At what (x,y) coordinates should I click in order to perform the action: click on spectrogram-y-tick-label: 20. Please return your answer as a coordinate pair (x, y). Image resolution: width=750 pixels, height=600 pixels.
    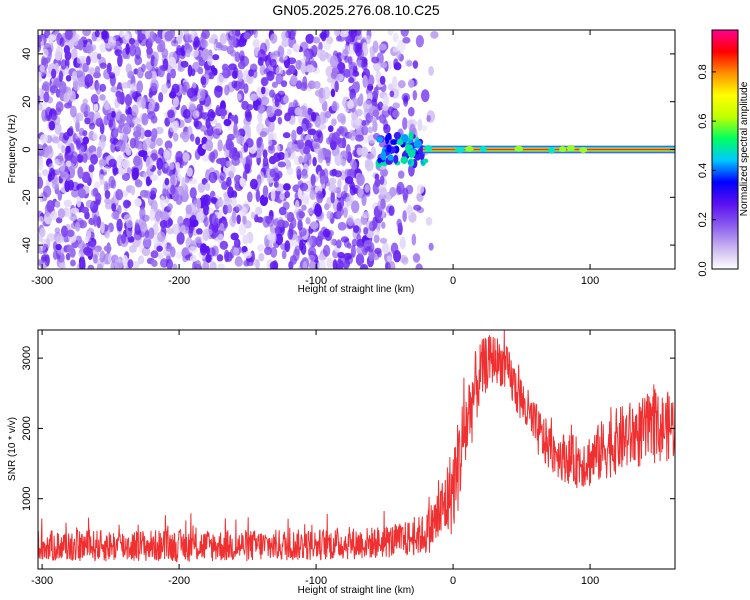
    Looking at the image, I should click on (27, 102).